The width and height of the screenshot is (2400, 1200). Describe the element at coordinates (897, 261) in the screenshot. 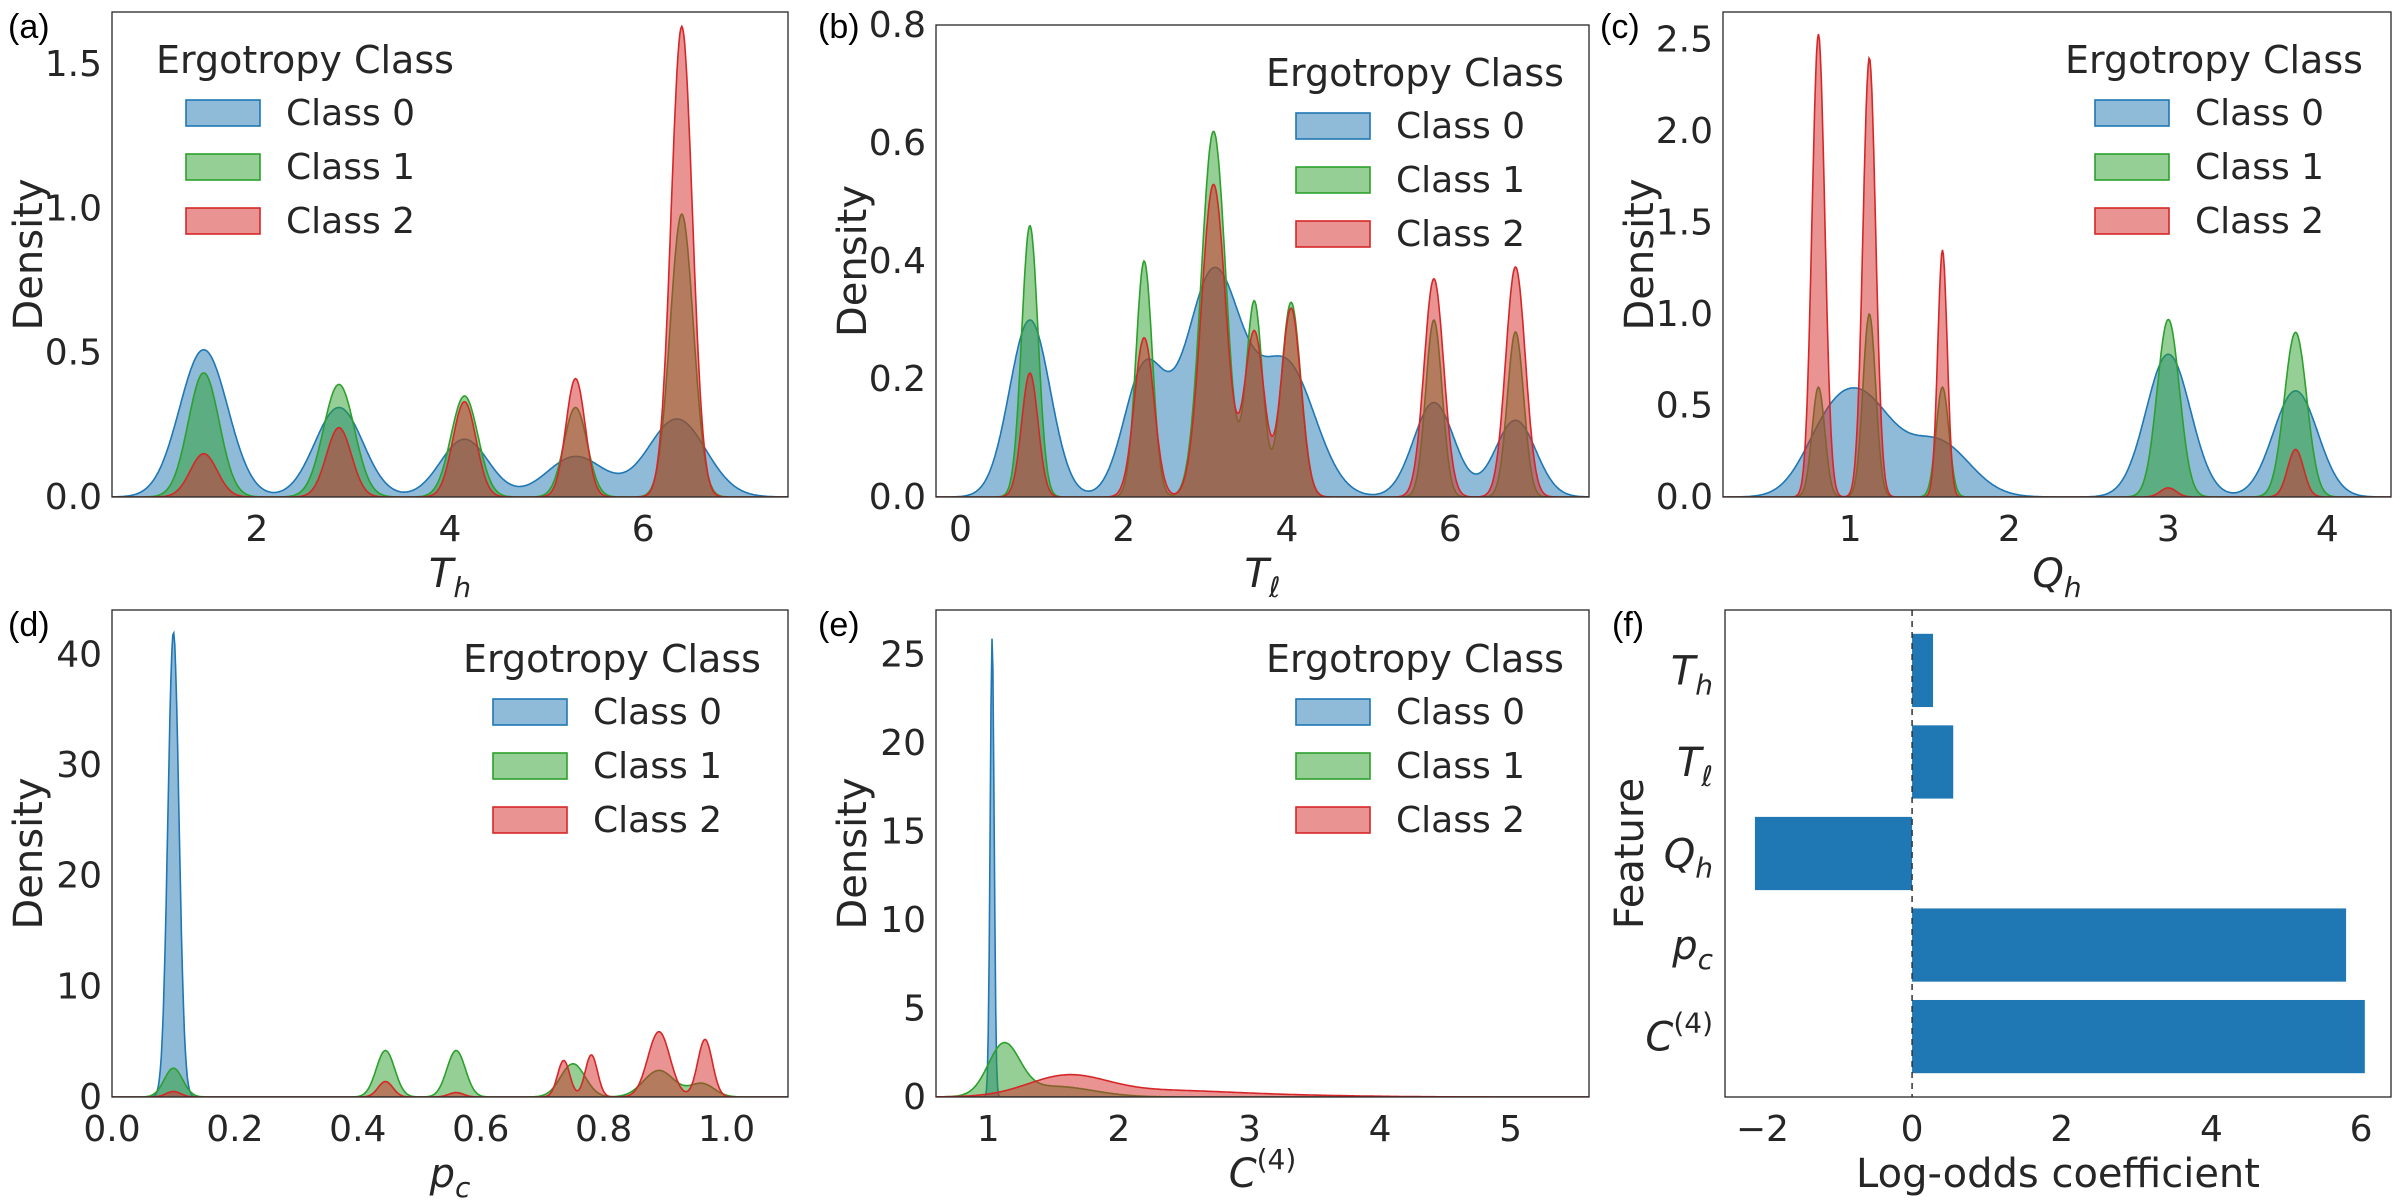

I see `y-tick-label: 0.4` at that location.